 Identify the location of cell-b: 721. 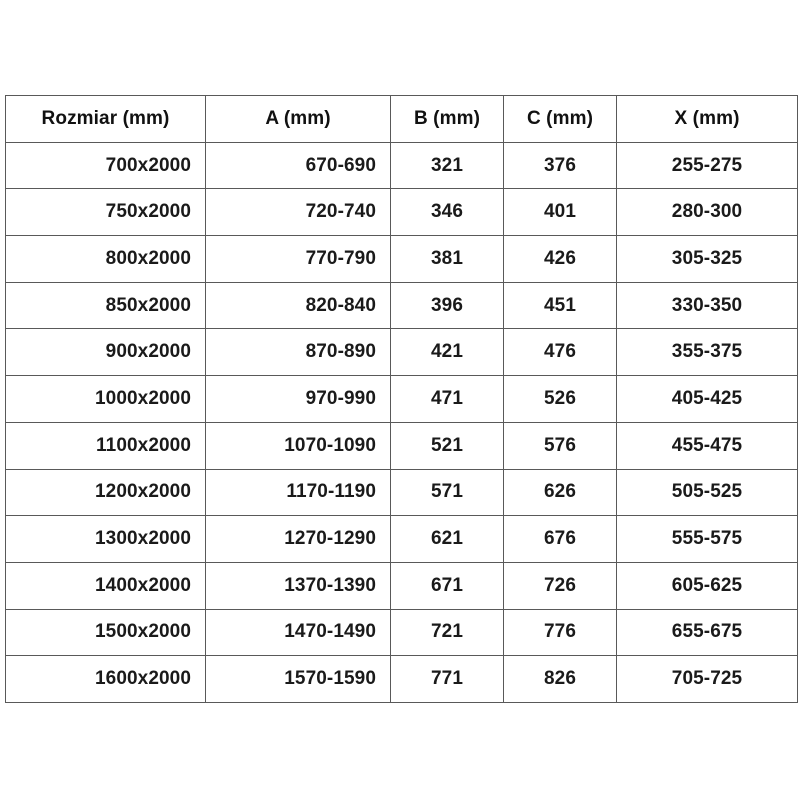
(447, 632).